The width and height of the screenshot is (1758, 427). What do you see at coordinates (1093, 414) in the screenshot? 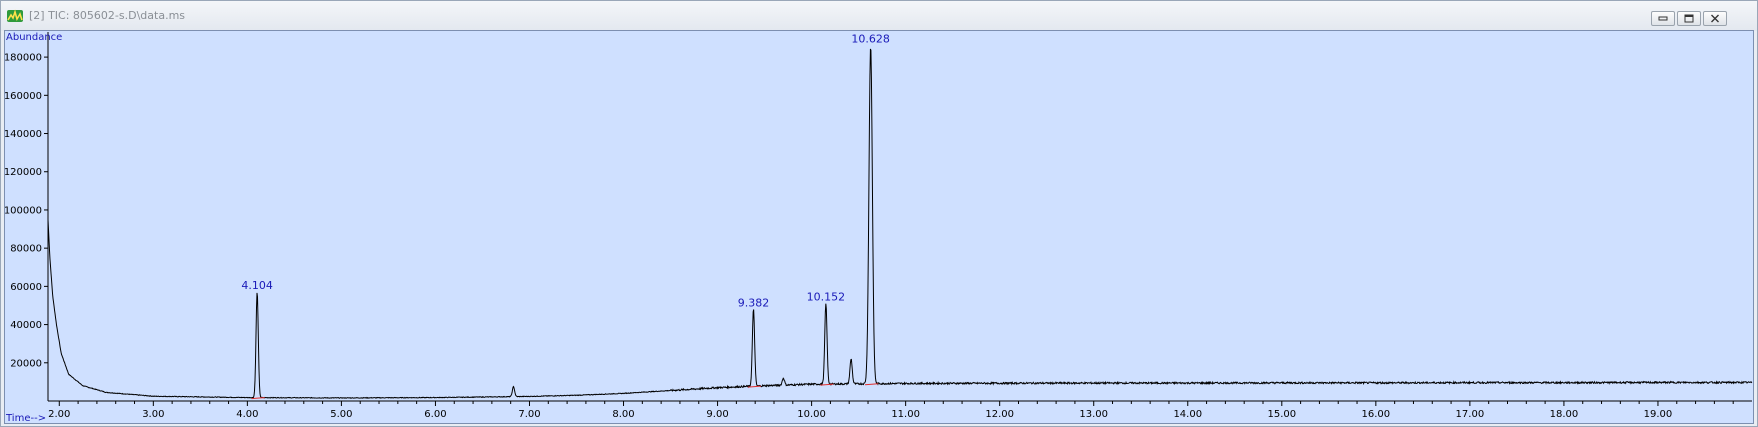
I see `x-tick-label: 13.00` at bounding box center [1093, 414].